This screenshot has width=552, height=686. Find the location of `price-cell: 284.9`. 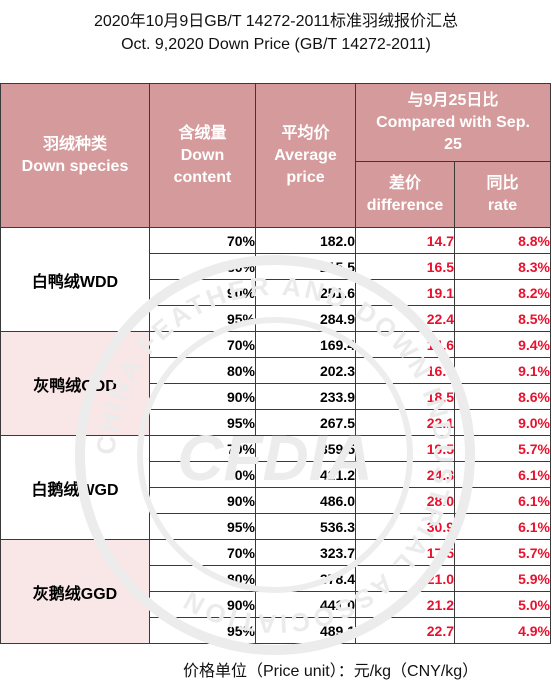

price-cell: 284.9 is located at coordinates (305, 318).